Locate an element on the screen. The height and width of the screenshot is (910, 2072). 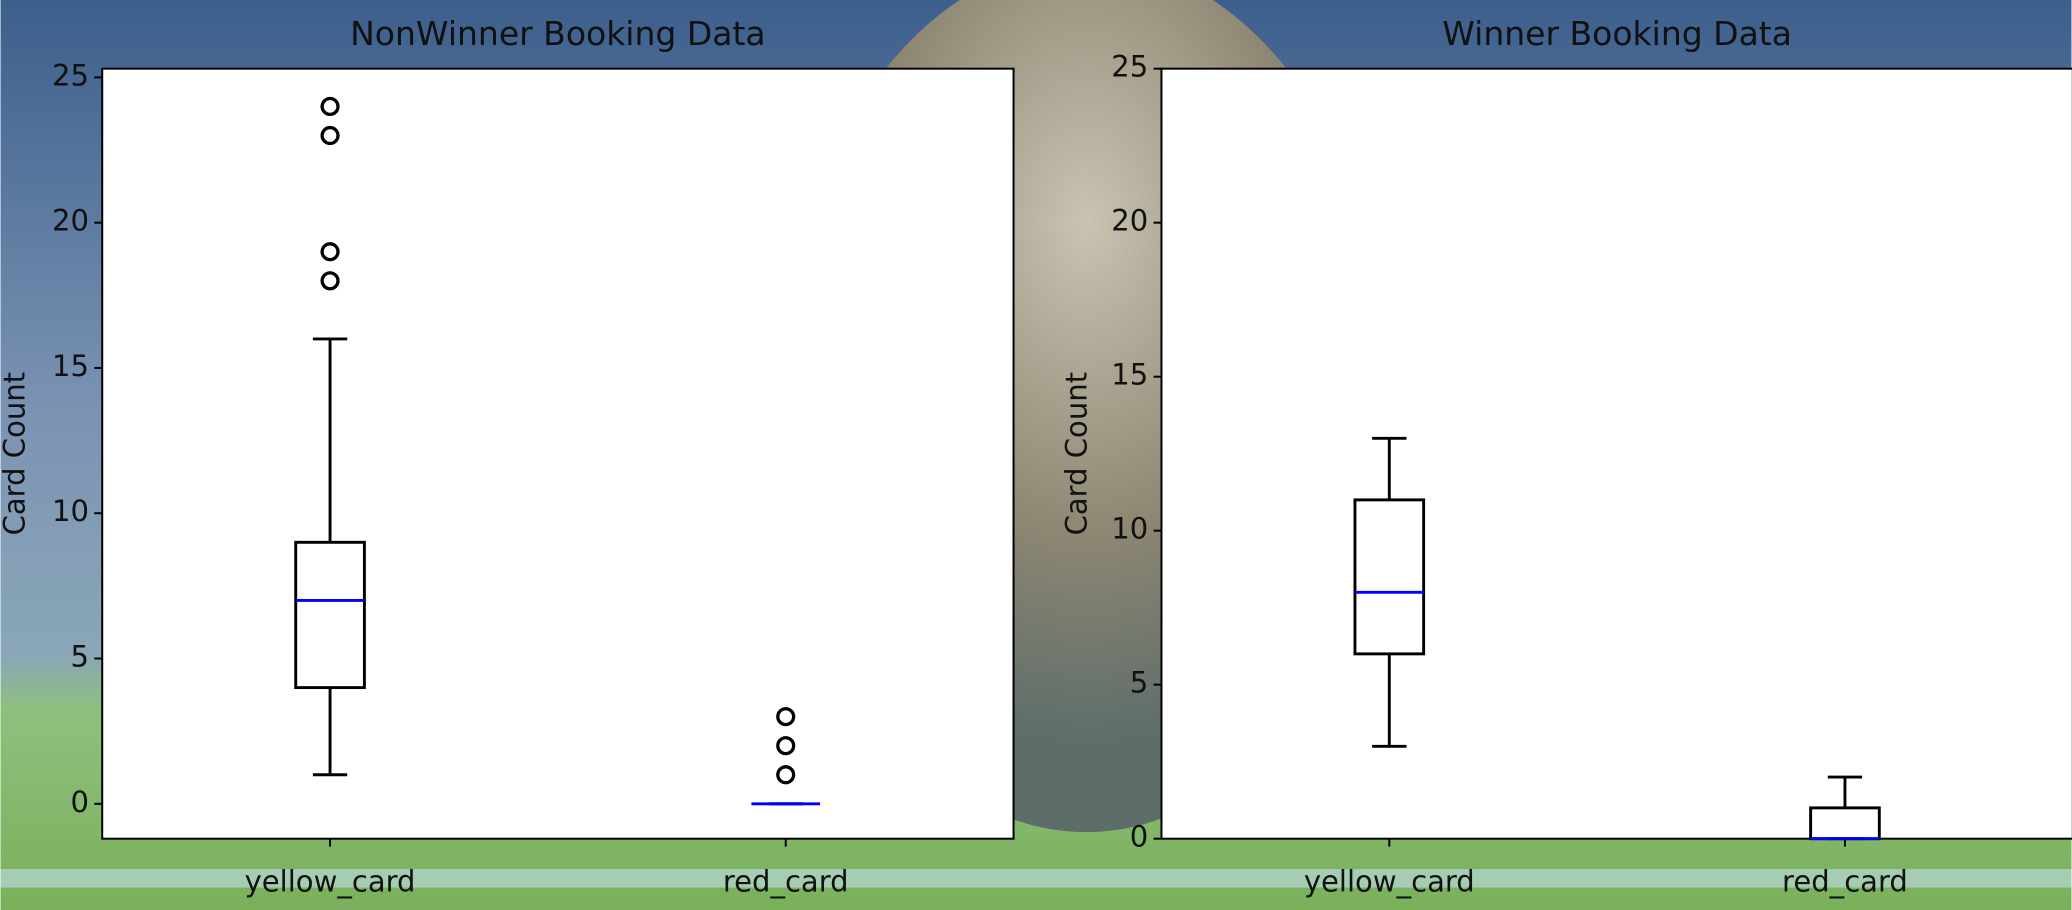
background-stripe is located at coordinates (1036, 878).